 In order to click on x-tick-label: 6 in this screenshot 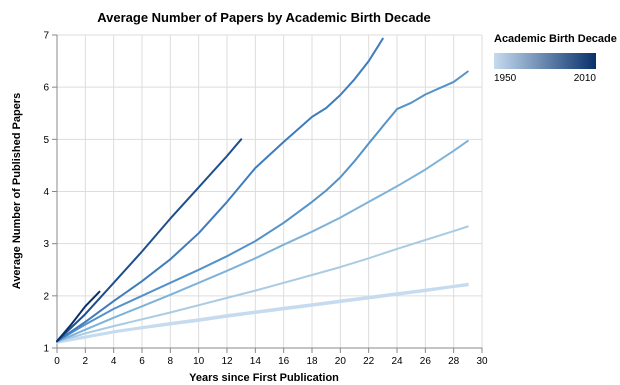, I will do `click(142, 361)`.